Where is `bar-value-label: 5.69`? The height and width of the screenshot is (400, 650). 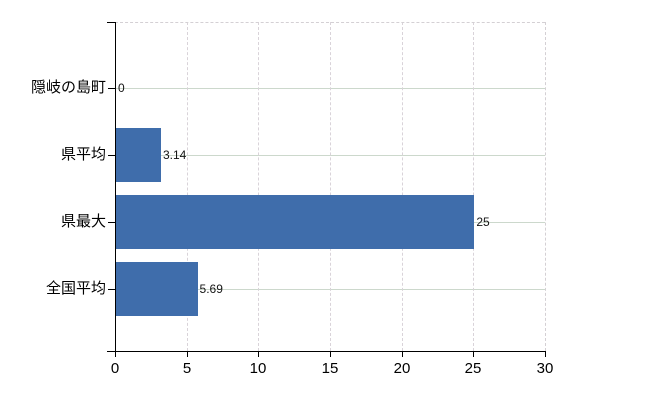 bar-value-label: 5.69 is located at coordinates (211, 289).